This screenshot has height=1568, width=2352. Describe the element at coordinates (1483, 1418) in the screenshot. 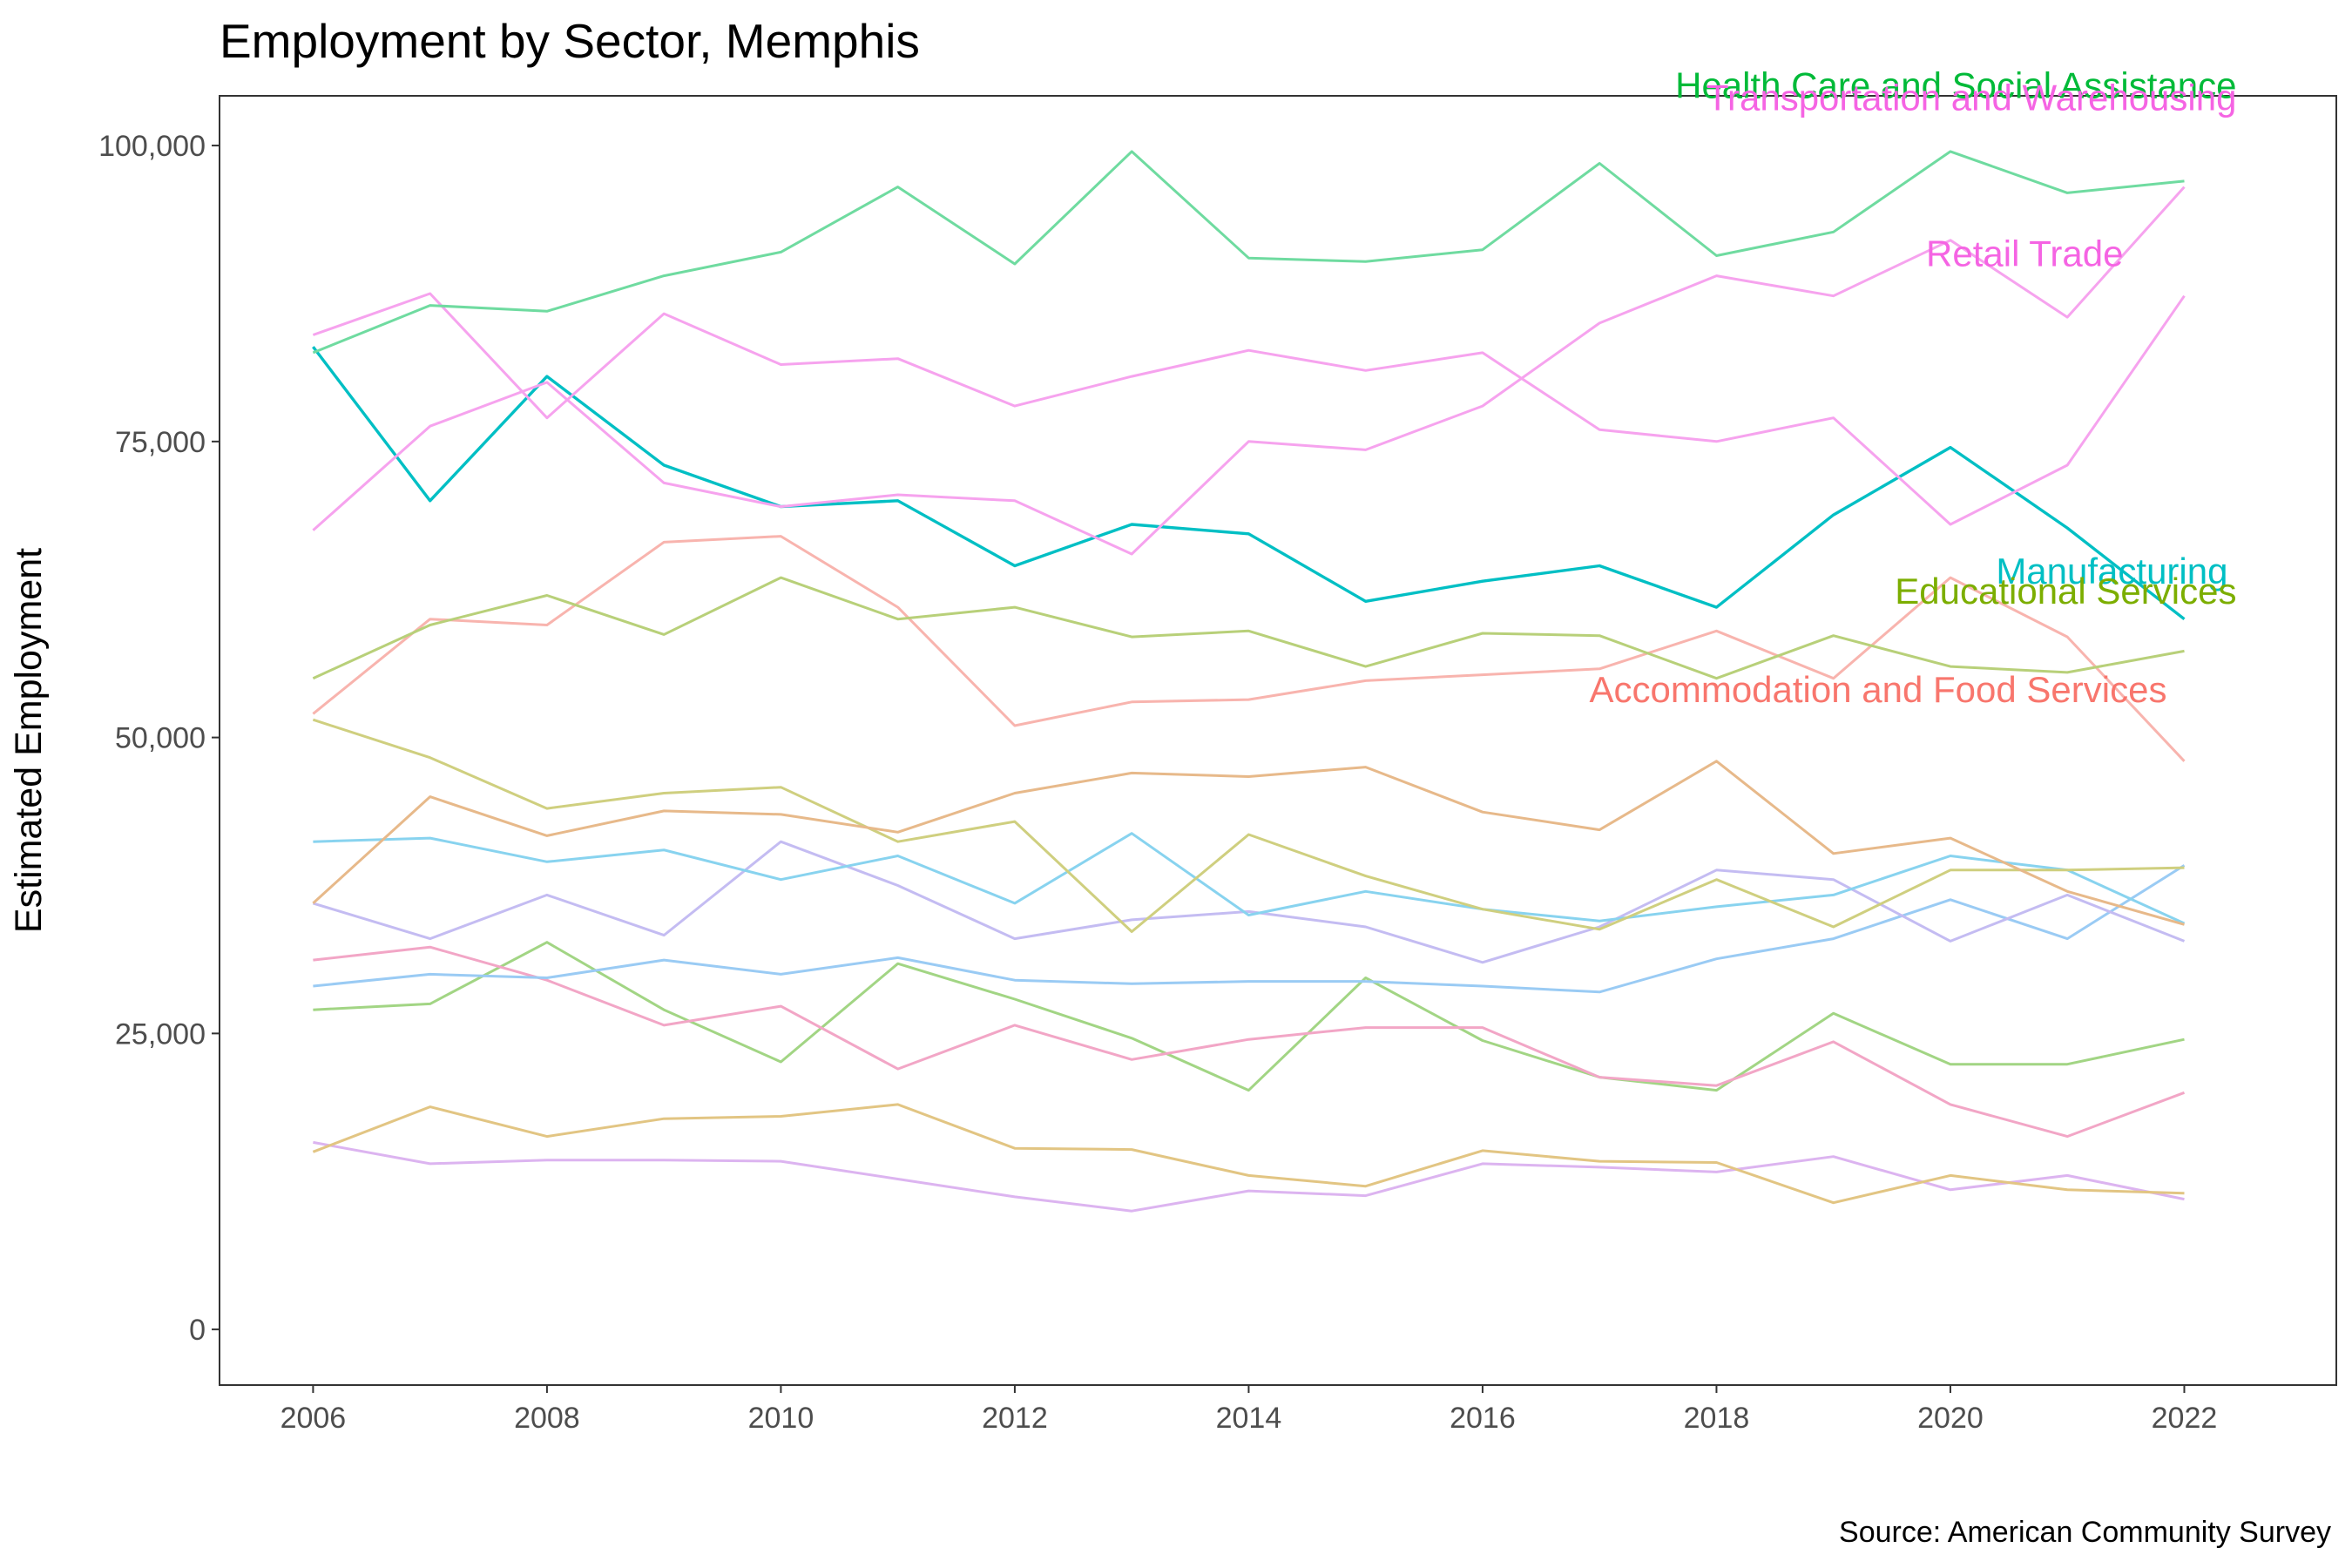

I see `x-tick-label: 2016` at that location.